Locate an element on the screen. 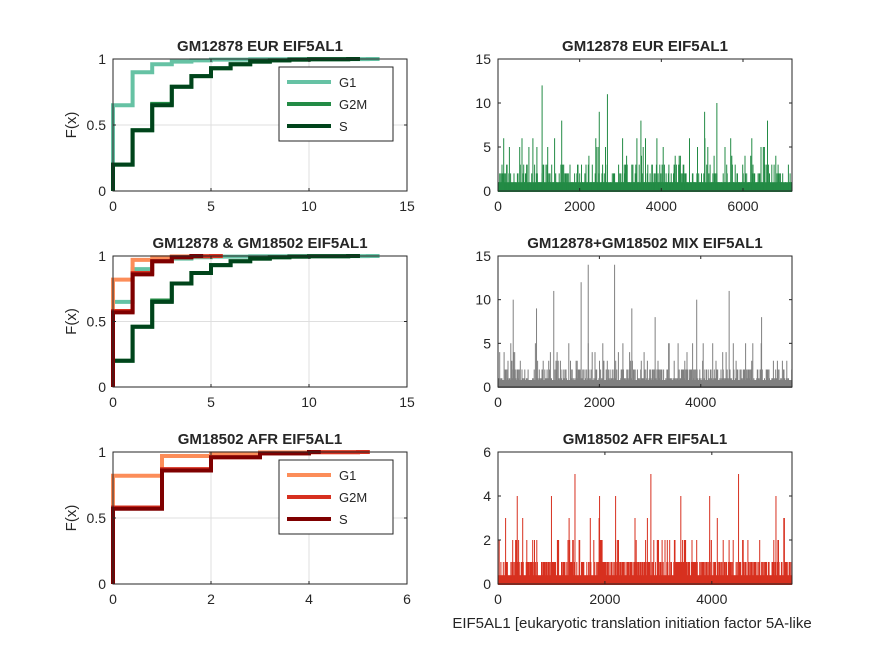 This screenshot has width=875, height=656. panel-bars-eur: GM12878 EUR EIF5AL1 0 2000 4000 6000 0 5 10 15 is located at coordinates (634, 126).